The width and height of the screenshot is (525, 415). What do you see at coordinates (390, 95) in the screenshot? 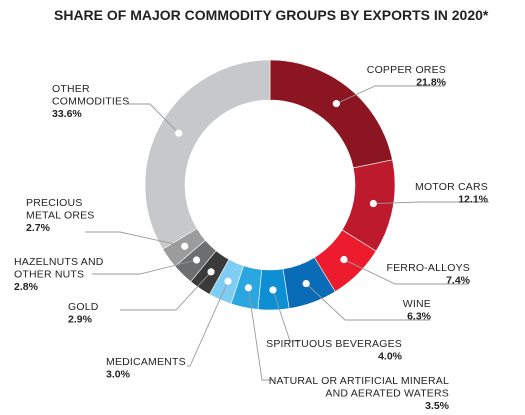
I see `leader-line-copper-ores` at bounding box center [390, 95].